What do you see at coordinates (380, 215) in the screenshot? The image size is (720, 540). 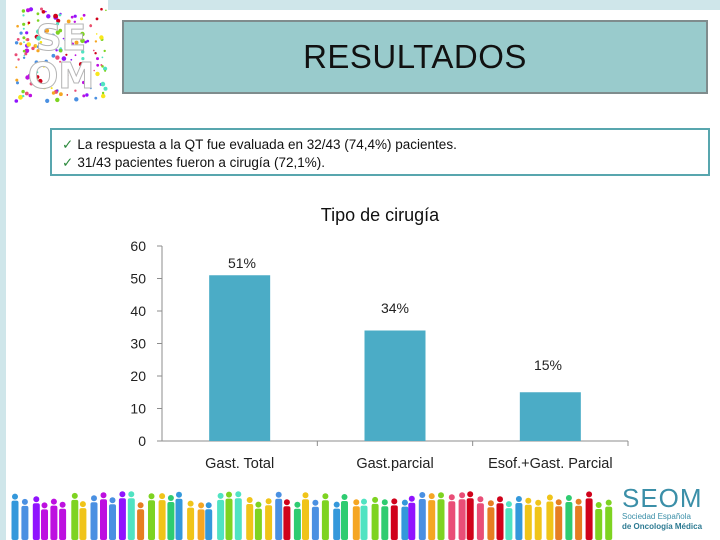 I see `chart-title: Tipo de cirugía` at bounding box center [380, 215].